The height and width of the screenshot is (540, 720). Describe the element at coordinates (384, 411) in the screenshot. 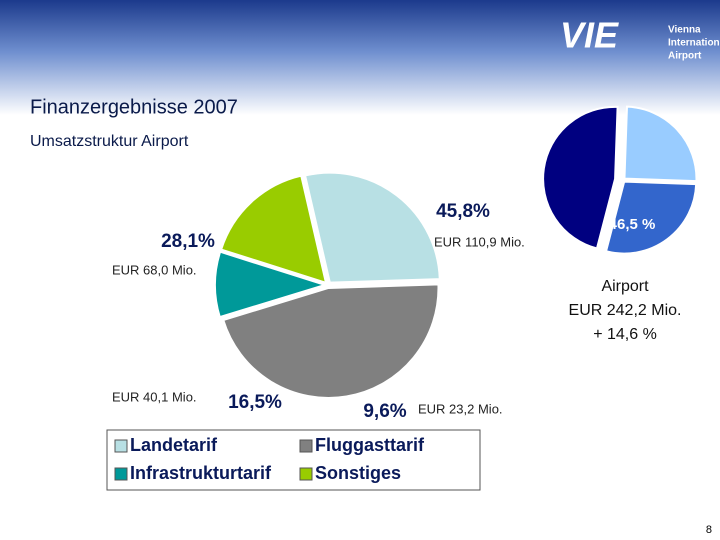

I see `value-label: 9,6%` at that location.